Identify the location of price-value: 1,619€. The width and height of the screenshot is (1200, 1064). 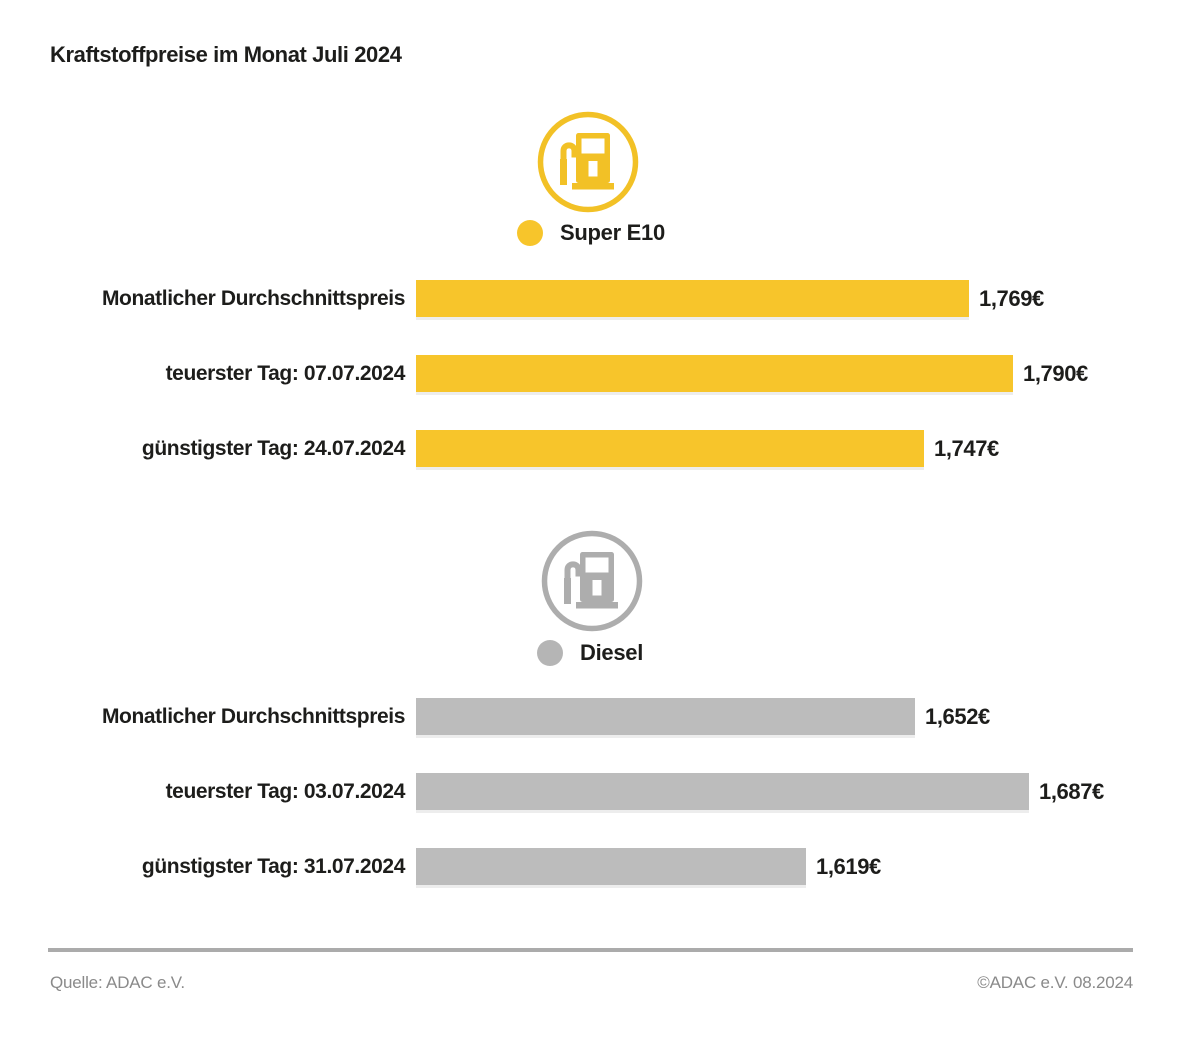
(848, 866).